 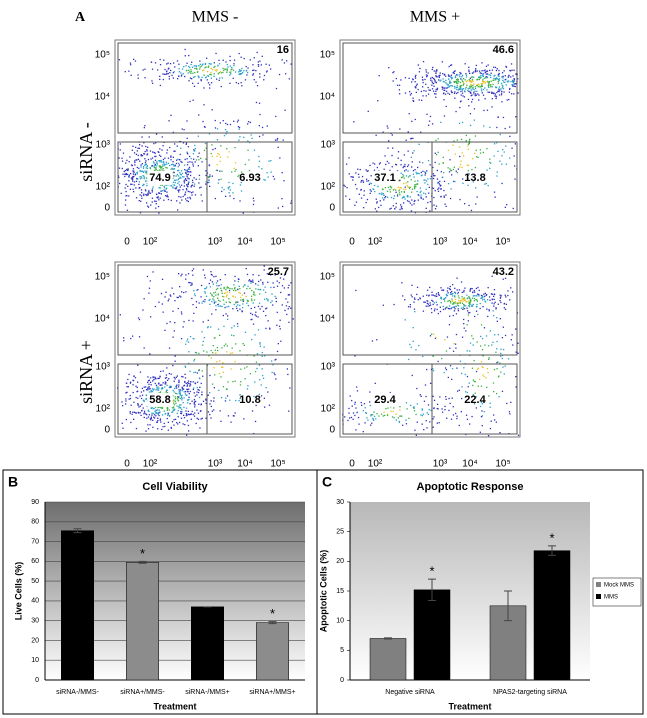 I want to click on panel-label: A, so click(x=80, y=17).